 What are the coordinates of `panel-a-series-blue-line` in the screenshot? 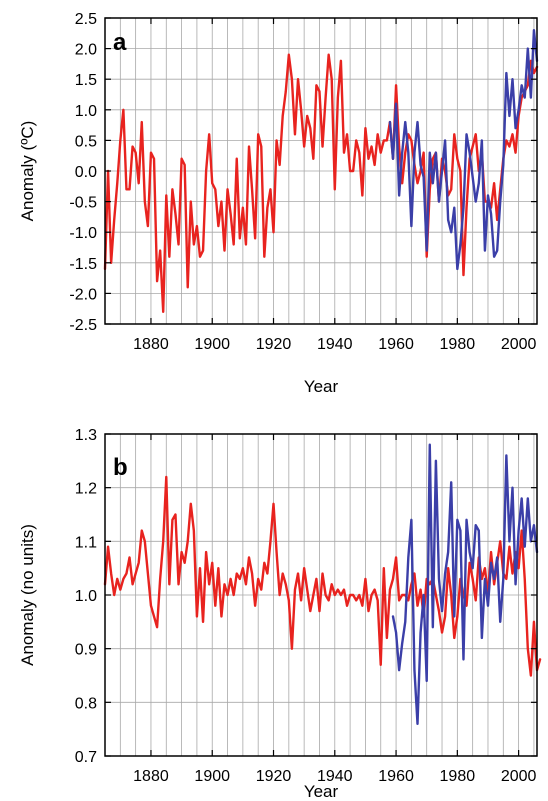 It's located at (463, 150).